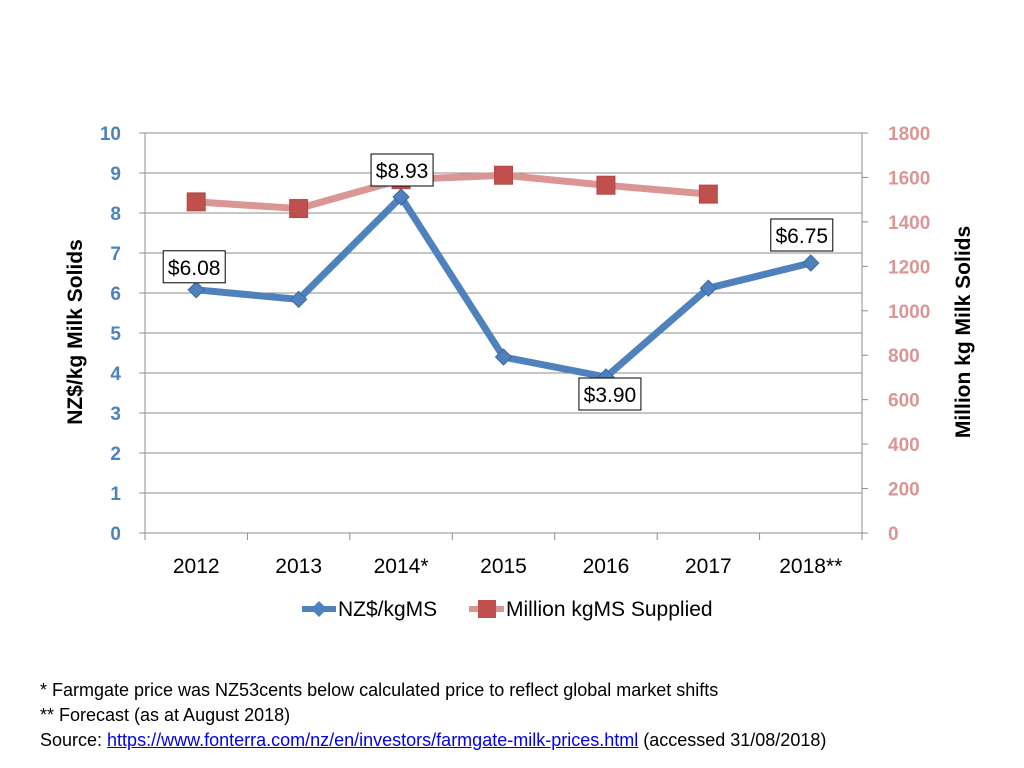 This screenshot has height=768, width=1024. I want to click on callout: $6.75, so click(802, 235).